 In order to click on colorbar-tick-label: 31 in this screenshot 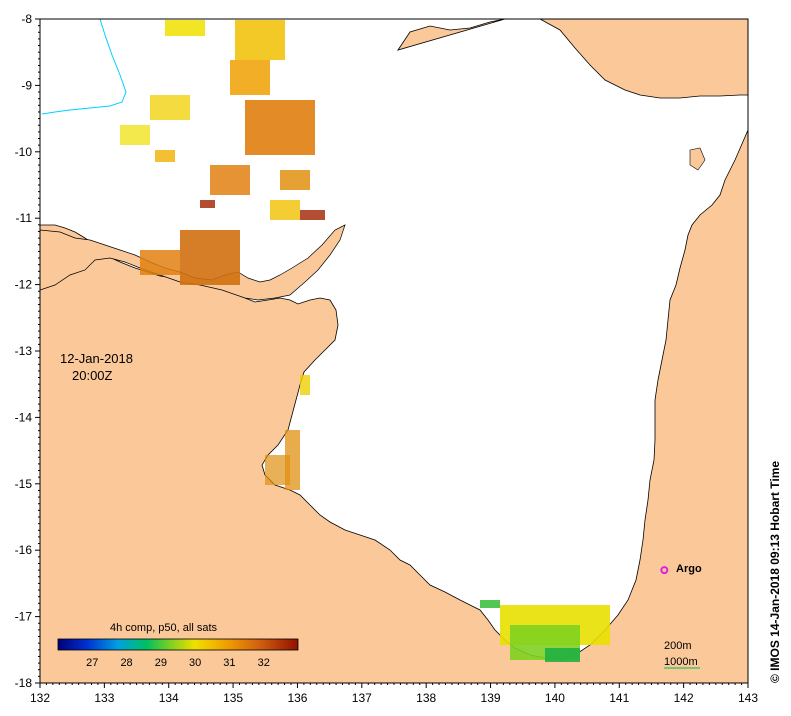, I will do `click(229, 663)`.